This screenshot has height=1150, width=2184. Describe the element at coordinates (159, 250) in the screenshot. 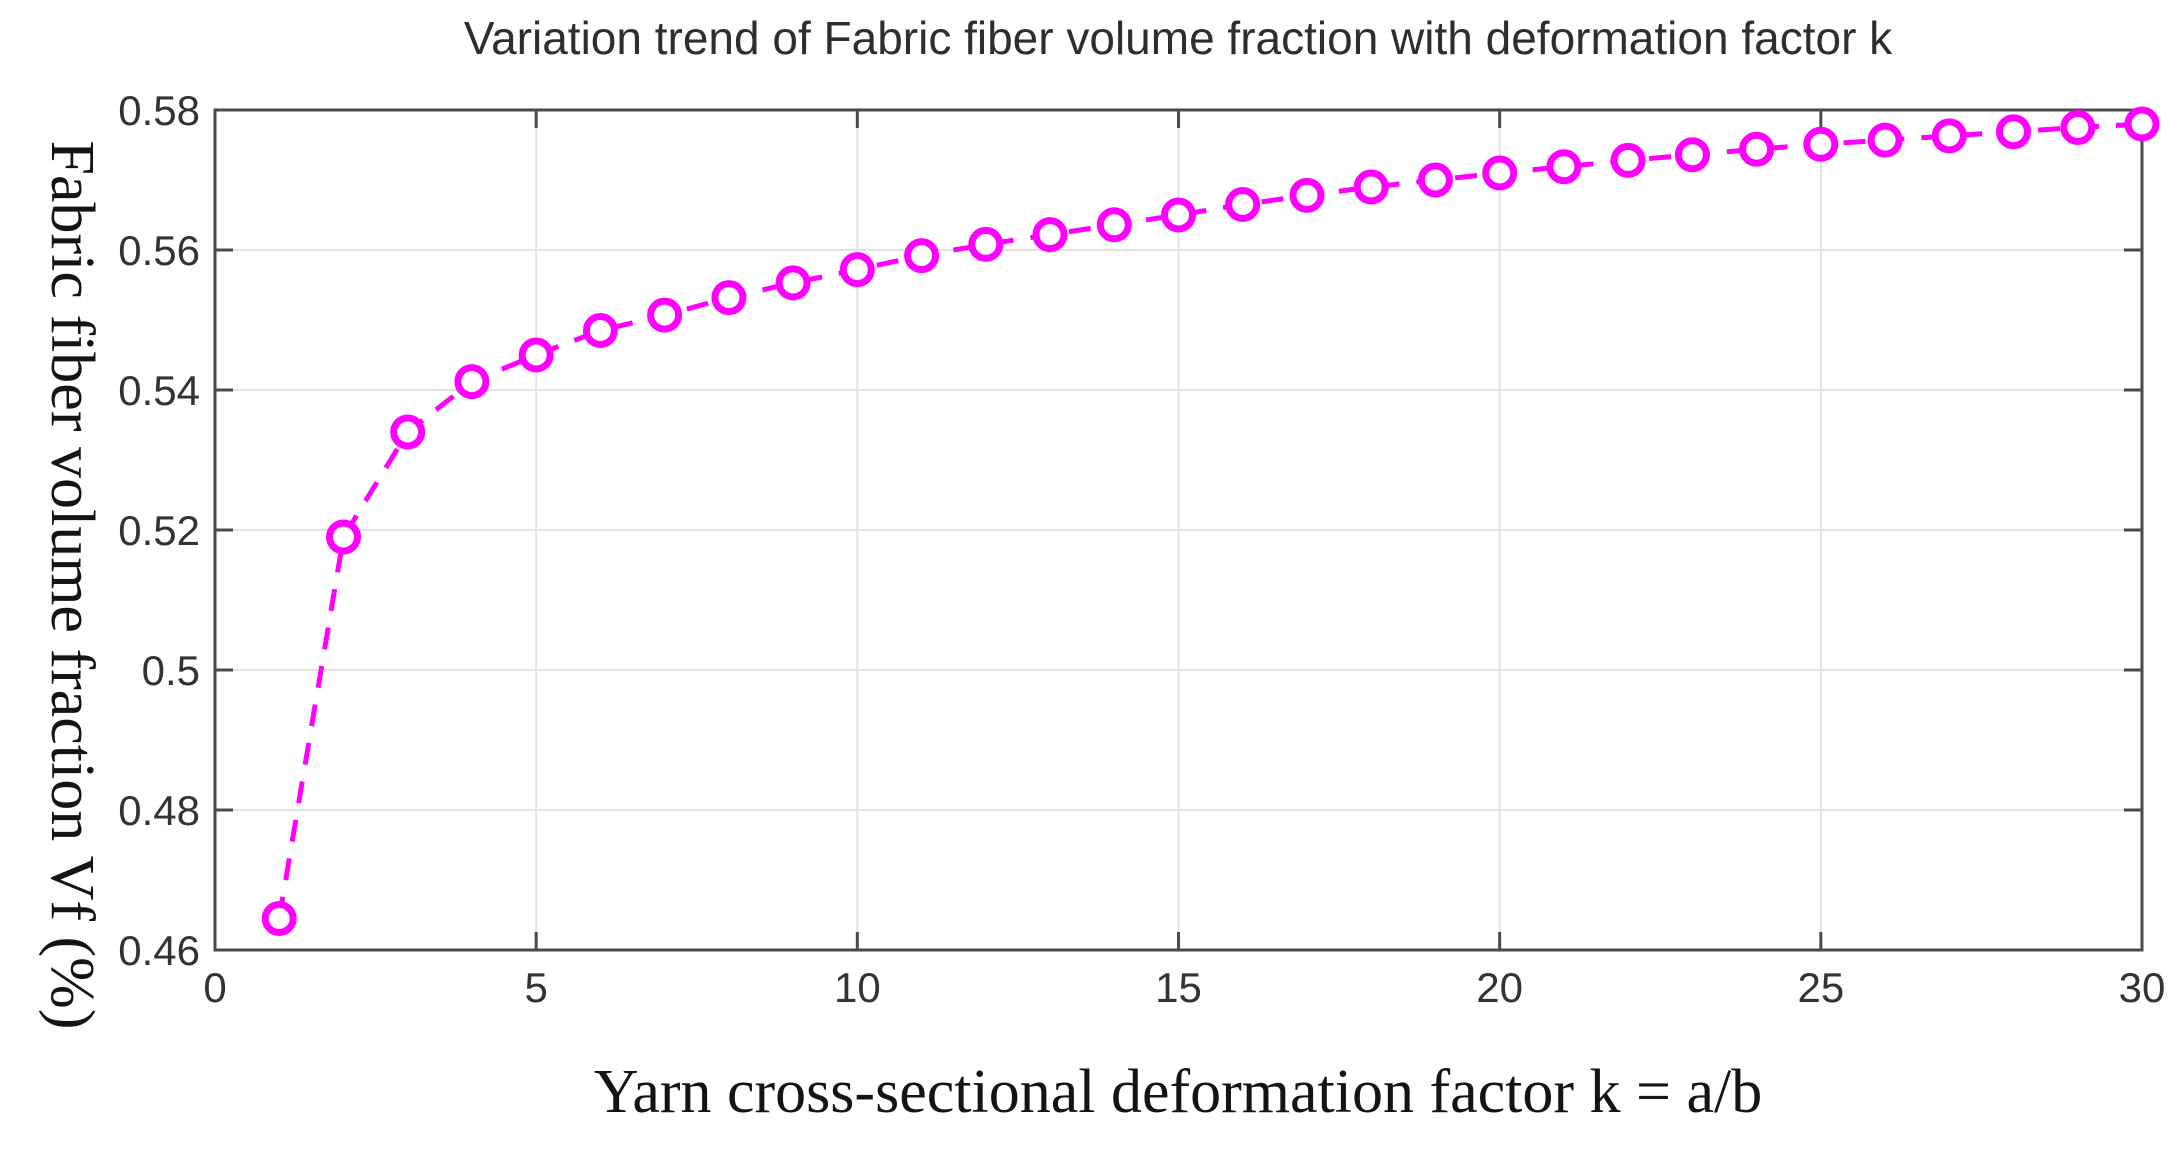

I see `y-tick-label: 0.56` at that location.